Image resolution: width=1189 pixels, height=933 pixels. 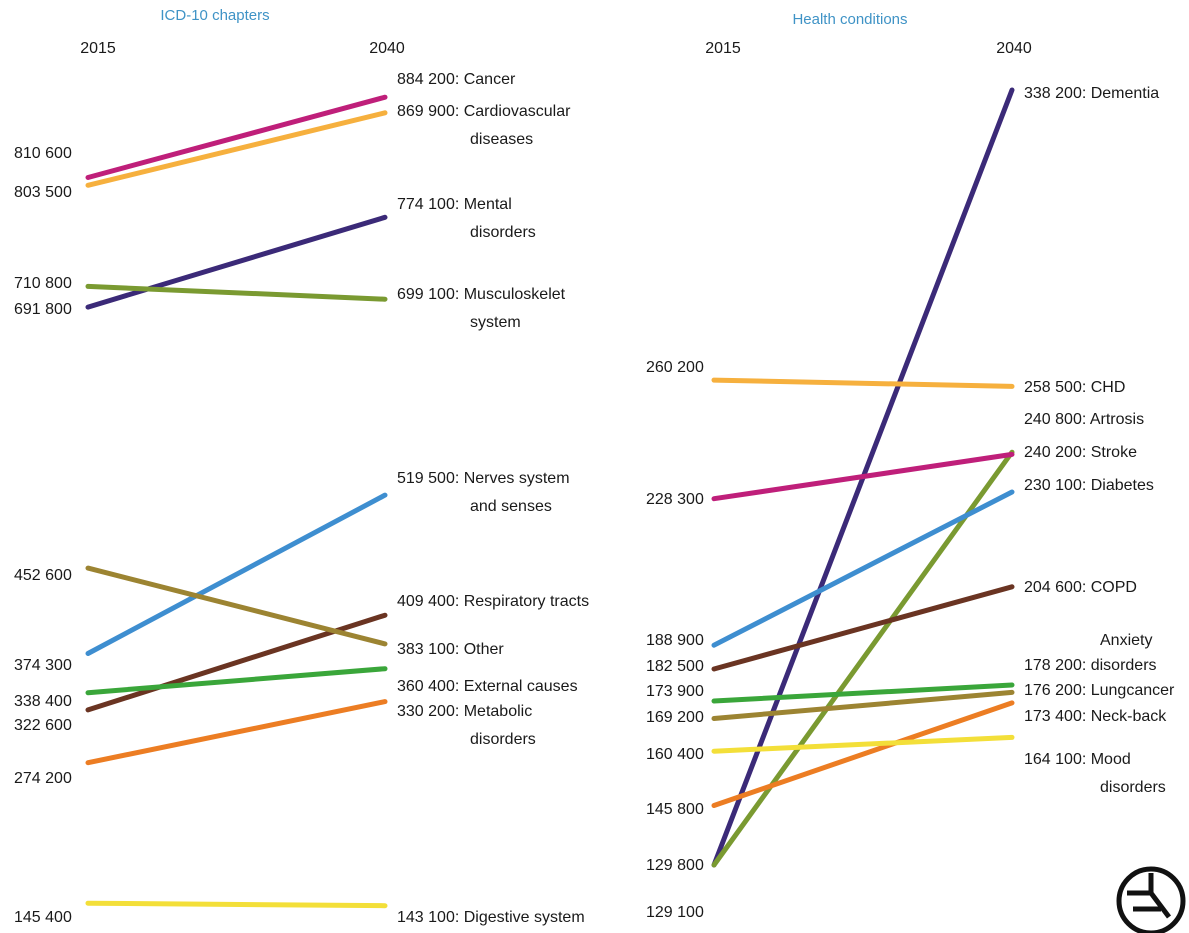 I want to click on end-name-label-cont: diseases, so click(x=501, y=139).